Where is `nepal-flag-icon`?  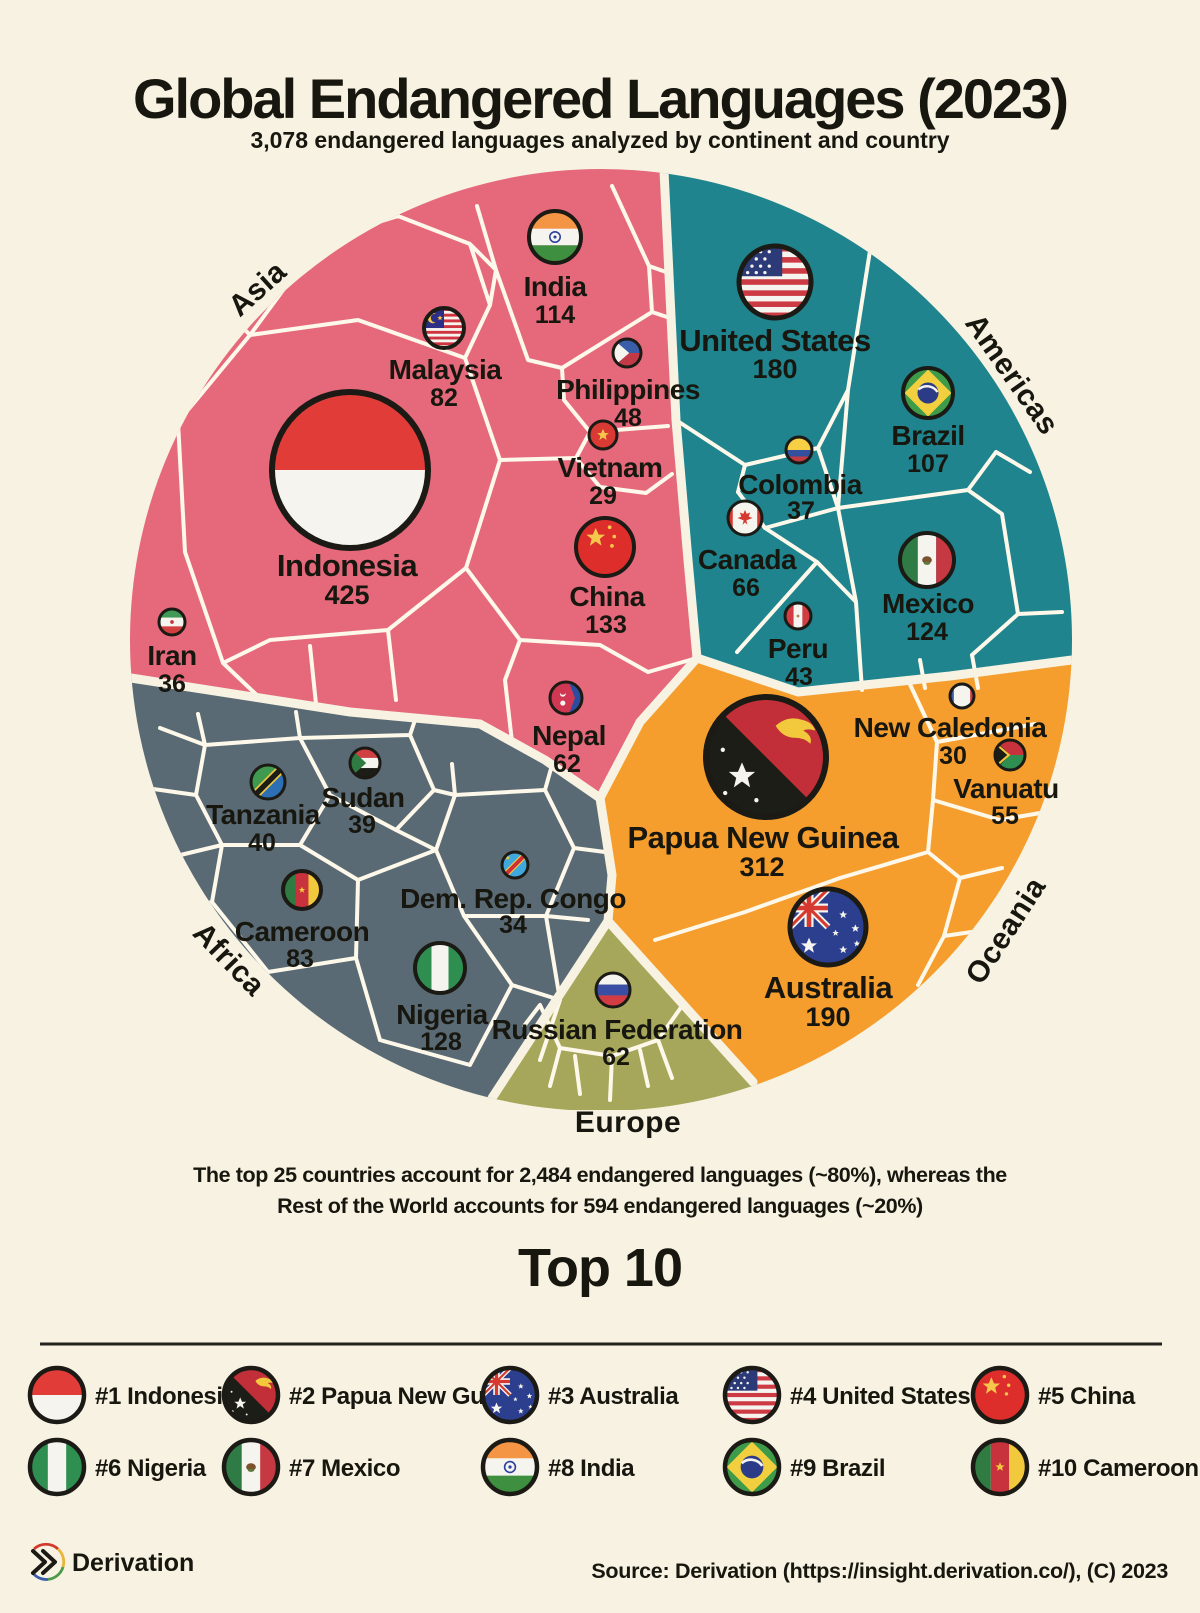 nepal-flag-icon is located at coordinates (566, 698).